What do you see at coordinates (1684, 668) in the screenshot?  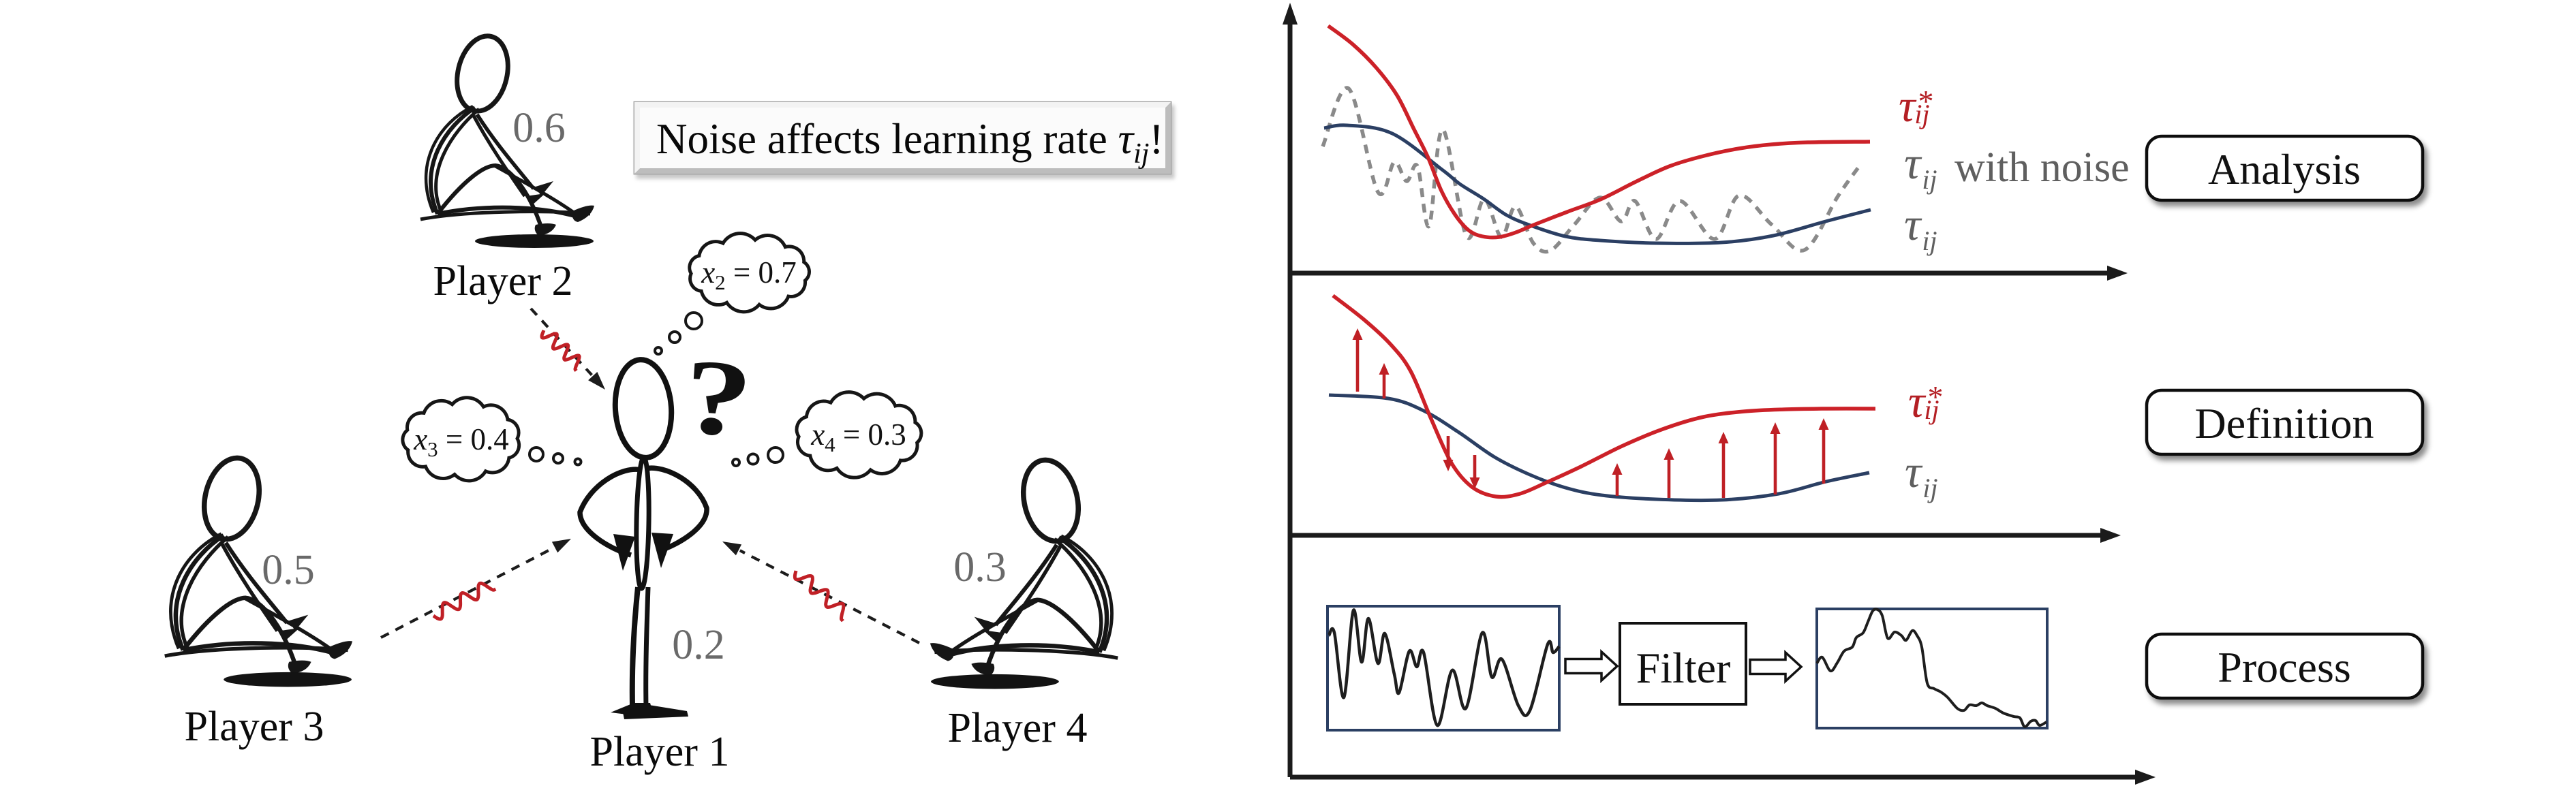 I see `svg-text: Filter` at bounding box center [1684, 668].